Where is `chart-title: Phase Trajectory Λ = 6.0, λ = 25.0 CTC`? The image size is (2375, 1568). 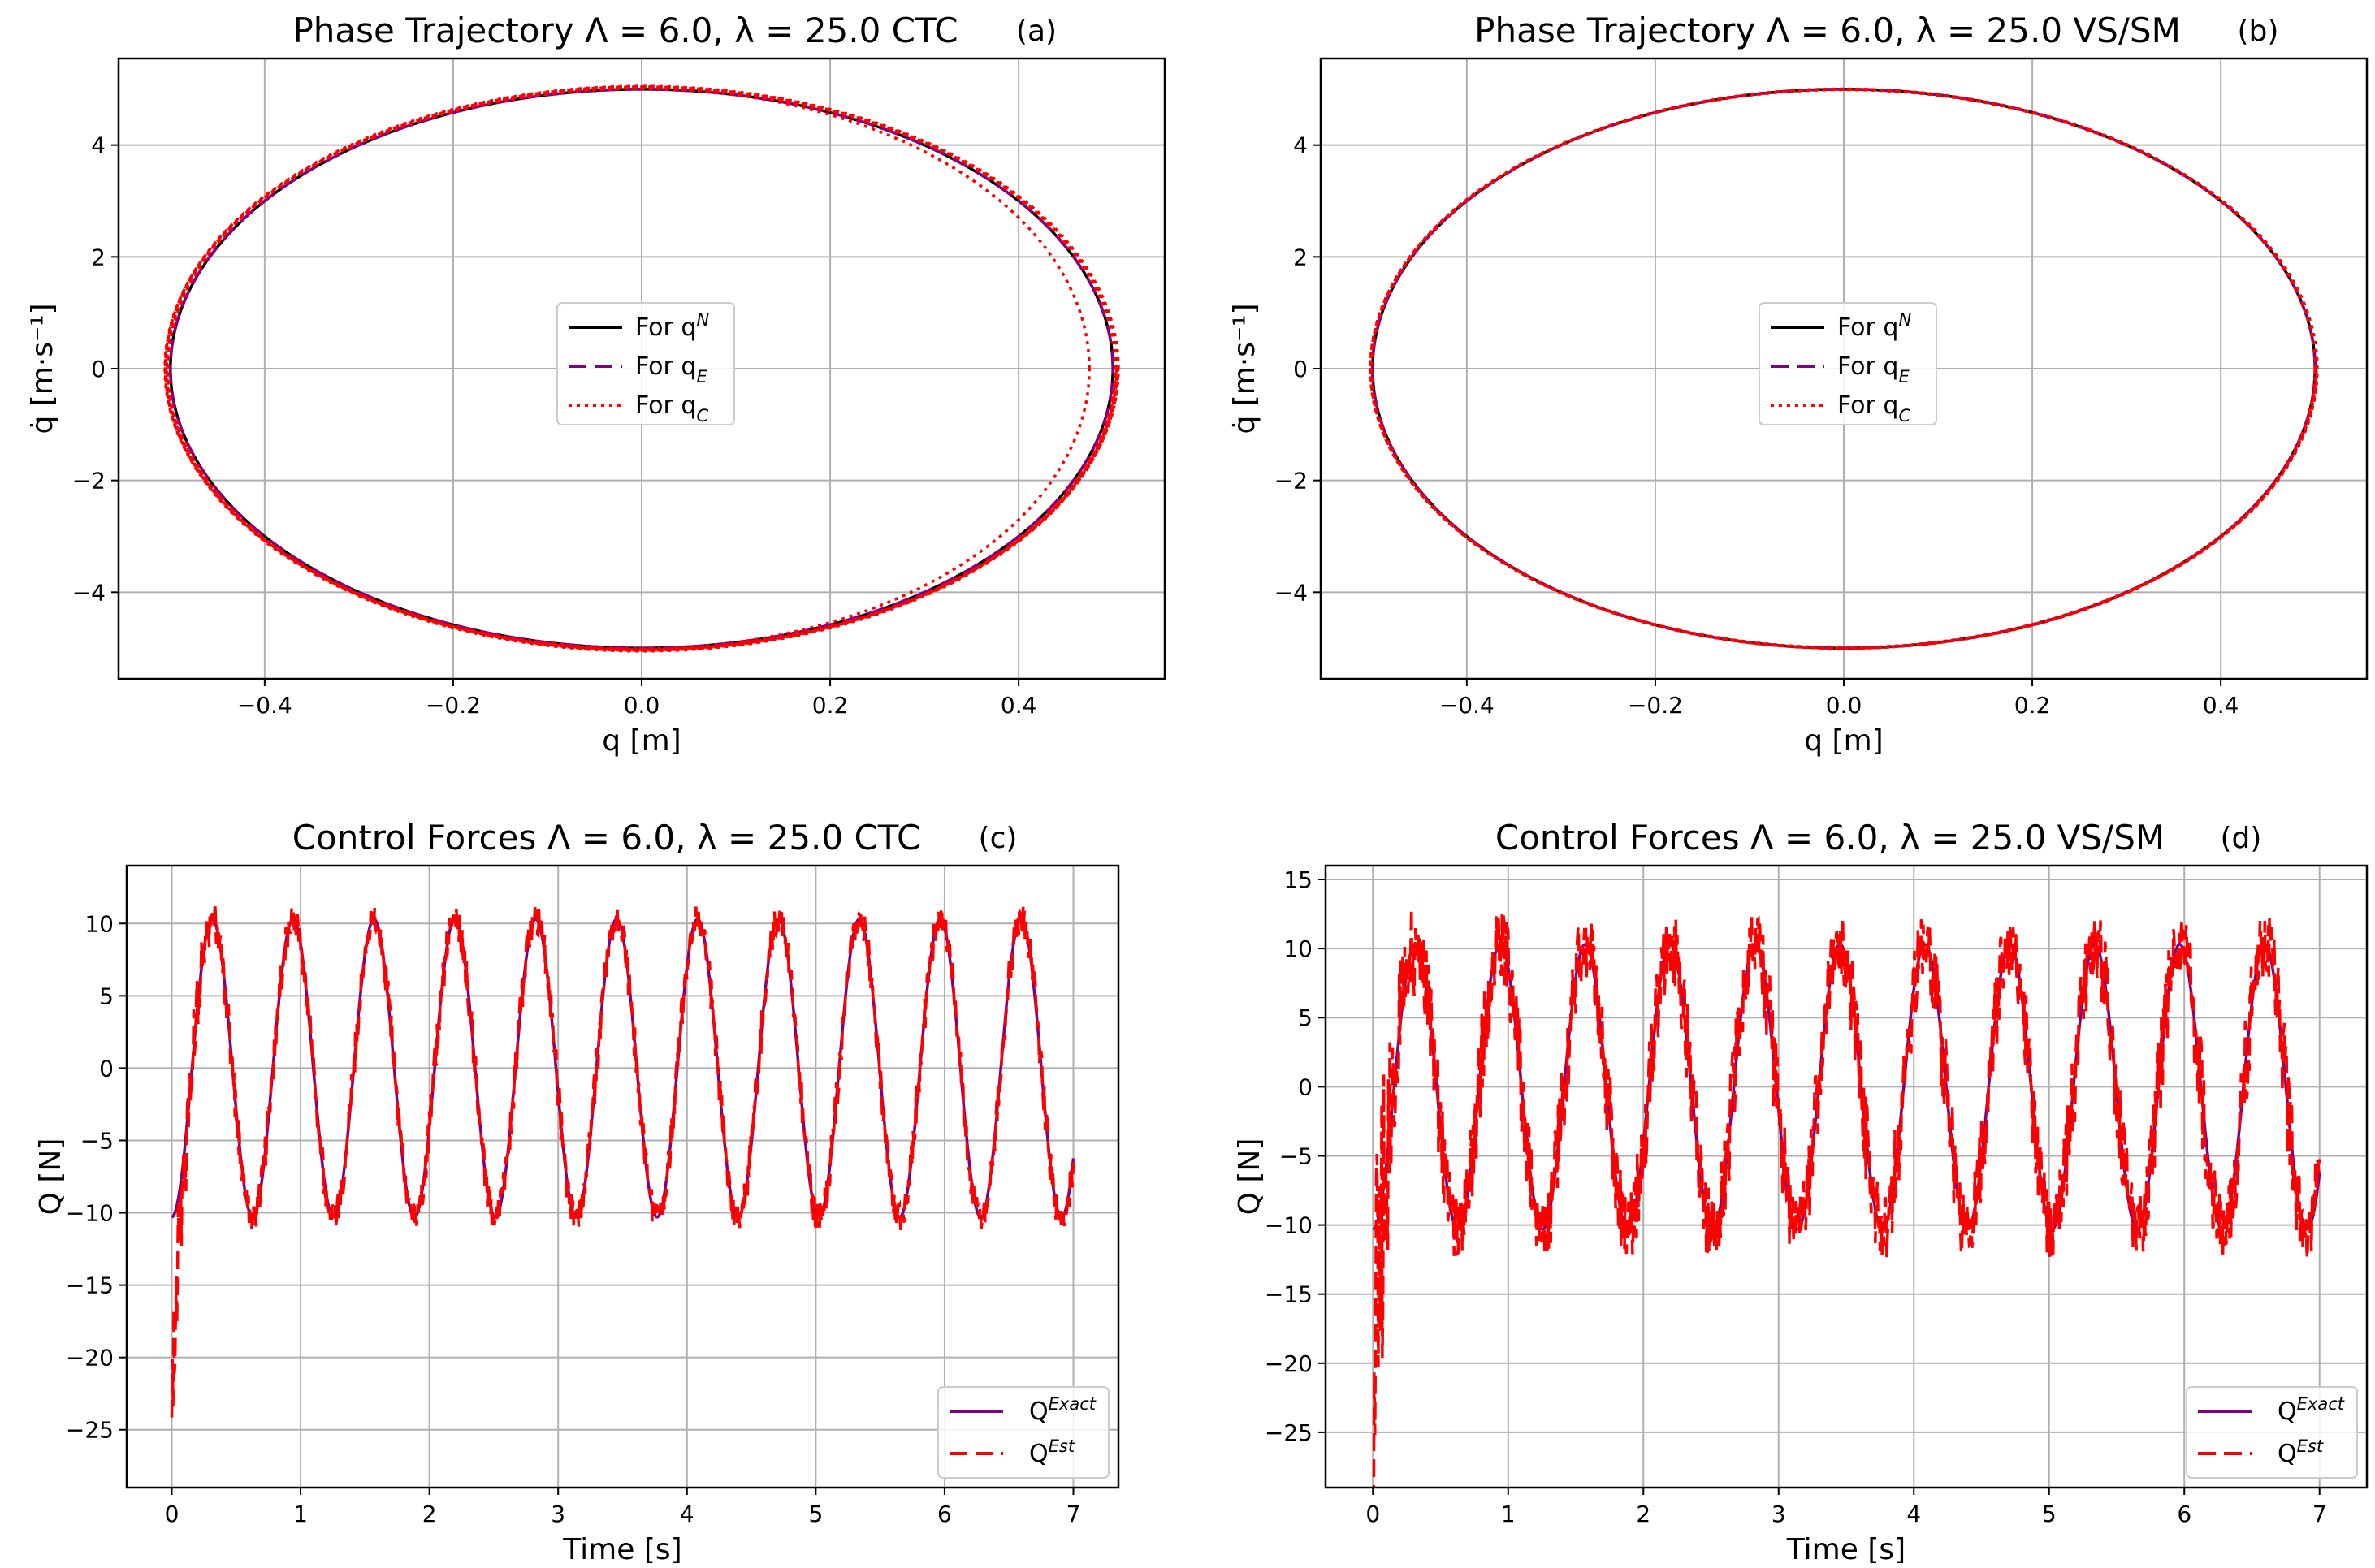 chart-title: Phase Trajectory Λ = 6.0, λ = 25.0 CTC is located at coordinates (625, 30).